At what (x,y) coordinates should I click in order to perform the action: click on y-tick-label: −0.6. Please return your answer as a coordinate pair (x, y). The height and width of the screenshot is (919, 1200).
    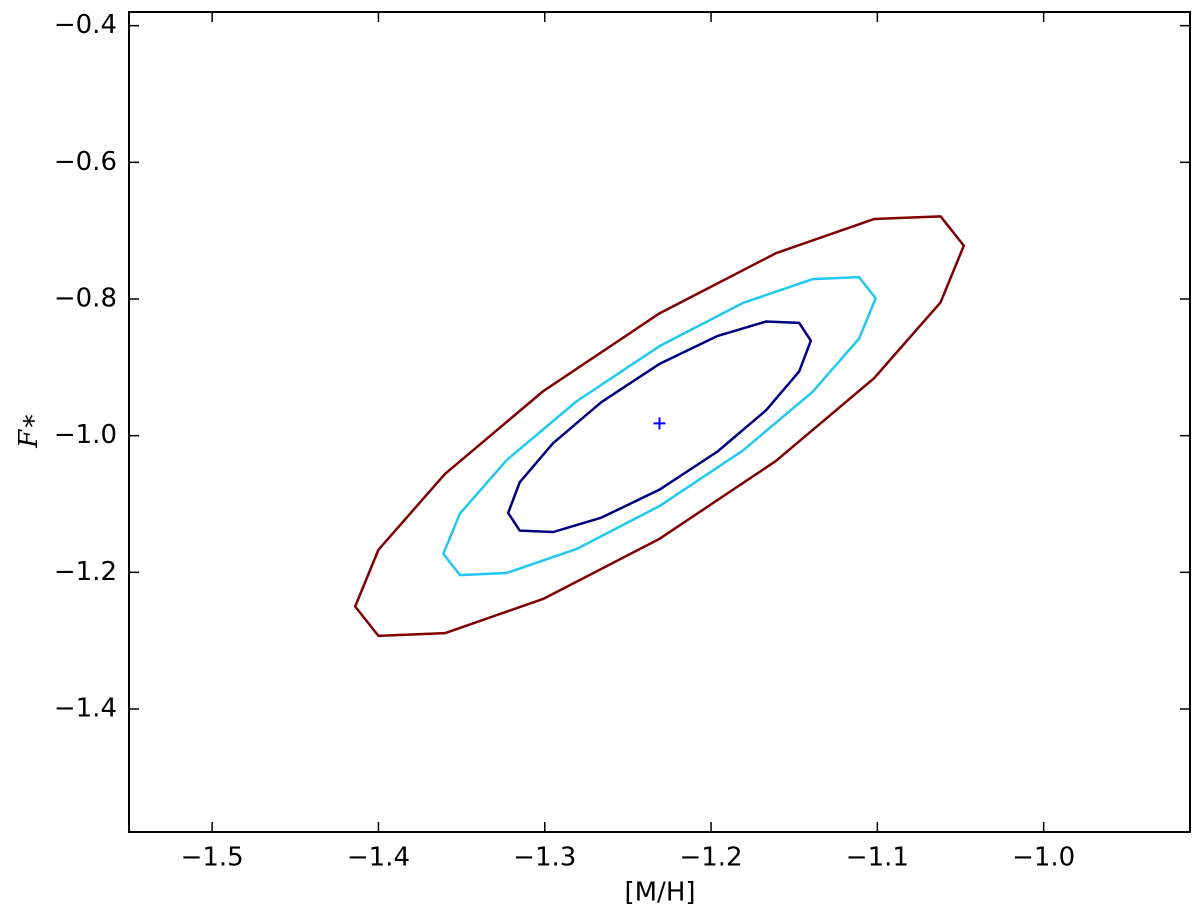
    Looking at the image, I should click on (85, 162).